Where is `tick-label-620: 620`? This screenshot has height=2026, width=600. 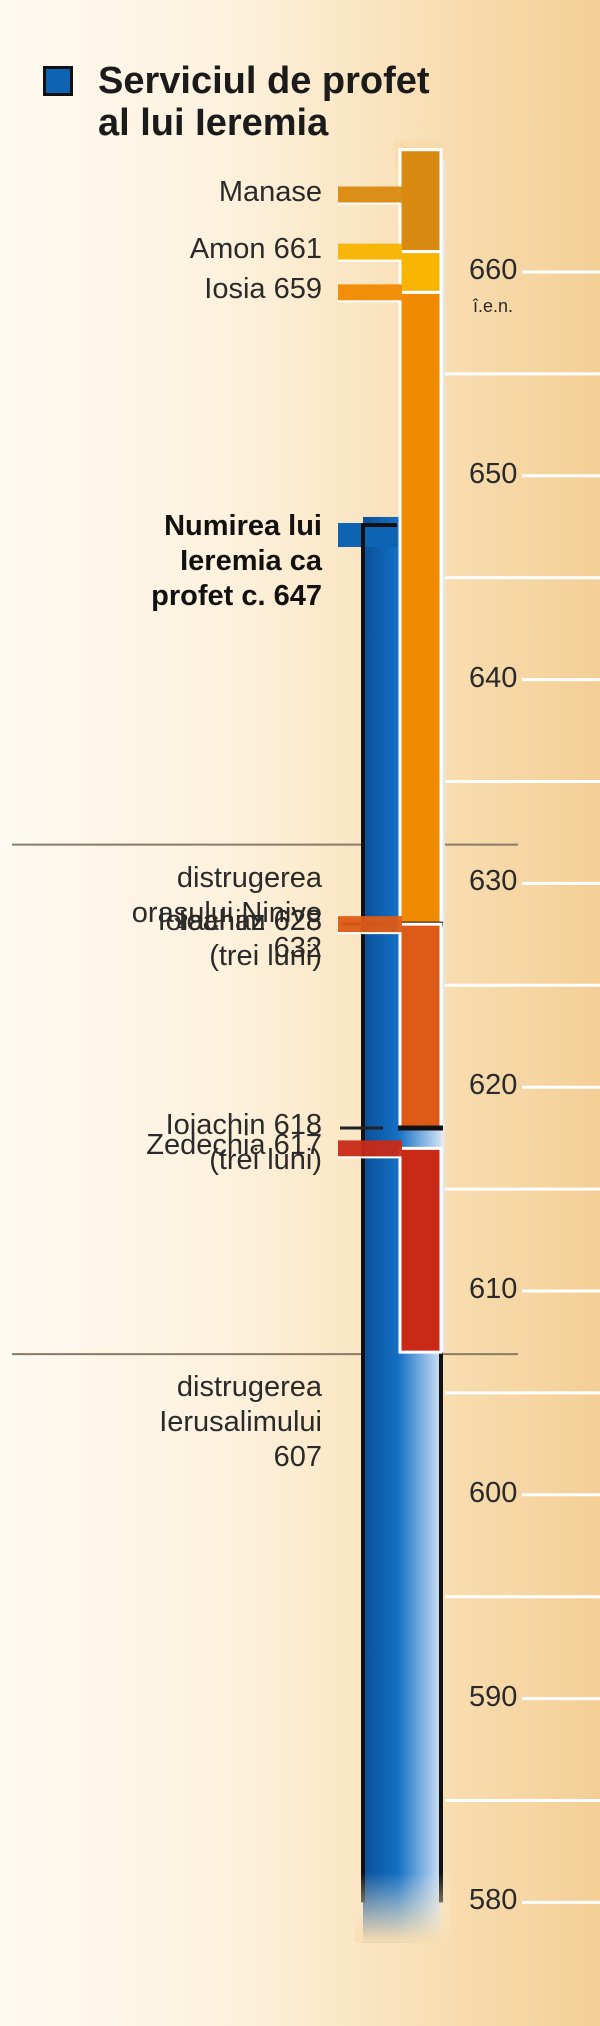
tick-label-620: 620 is located at coordinates (493, 1085).